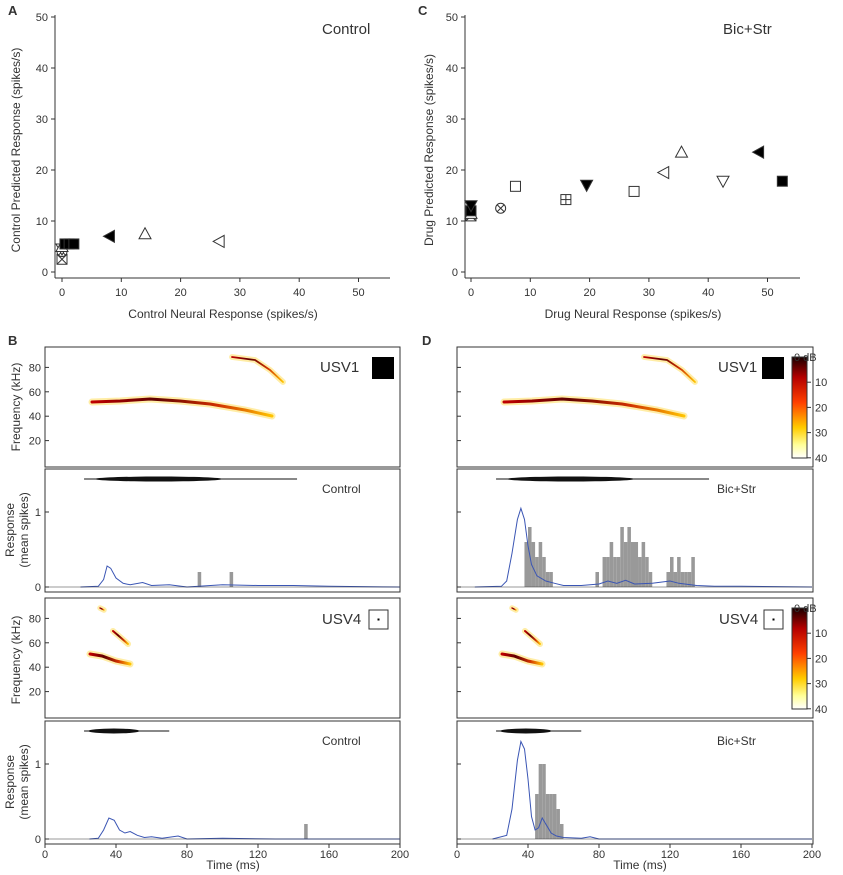 The image size is (843, 875). I want to click on scatter-xlabel-control: Control Neural Response (spikes/s), so click(222, 314).